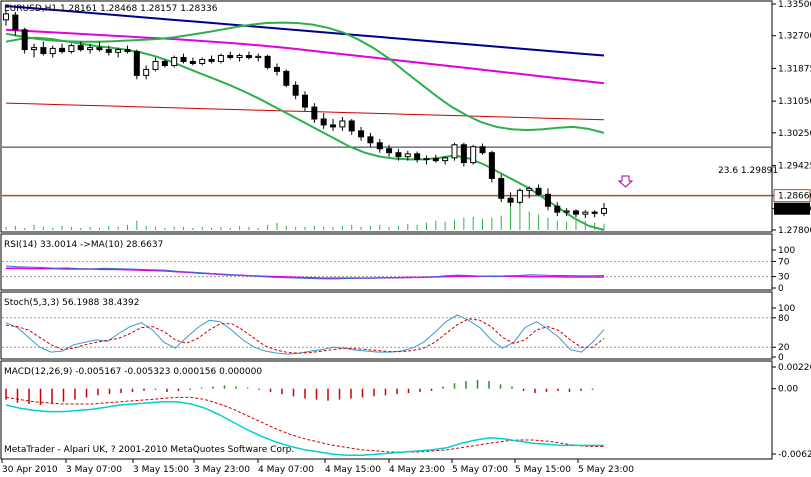 The width and height of the screenshot is (811, 477). What do you see at coordinates (386, 262) in the screenshot?
I see `rsi-panel` at bounding box center [386, 262].